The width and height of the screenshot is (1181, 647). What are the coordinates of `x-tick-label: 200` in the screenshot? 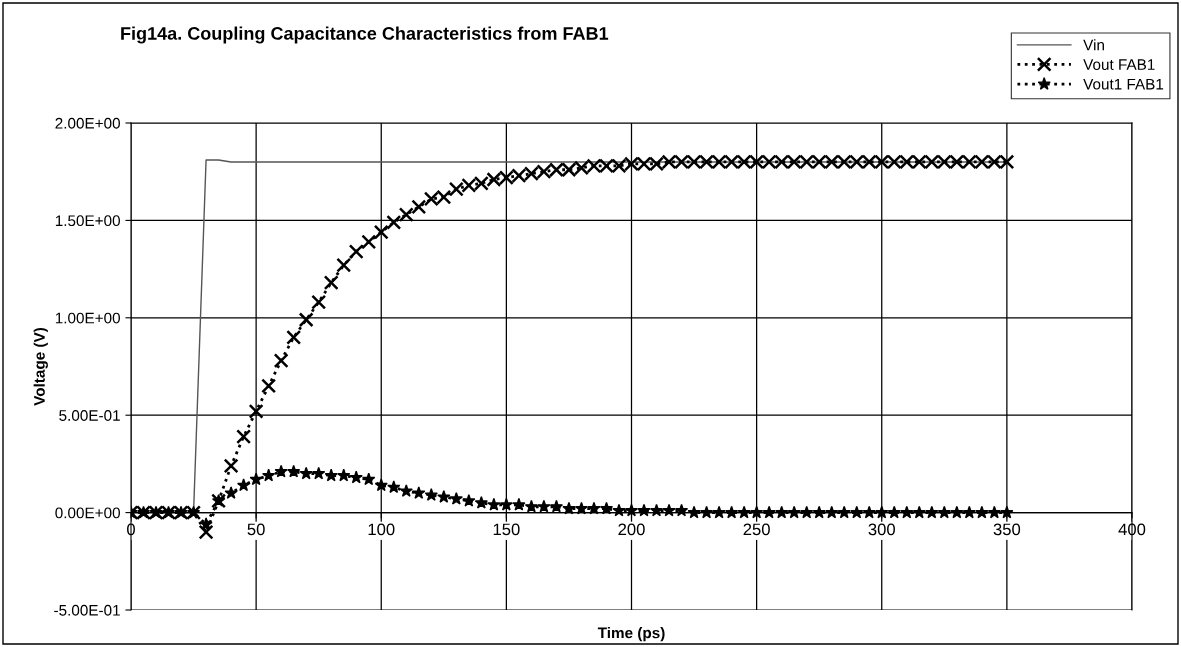 It's located at (631, 529).